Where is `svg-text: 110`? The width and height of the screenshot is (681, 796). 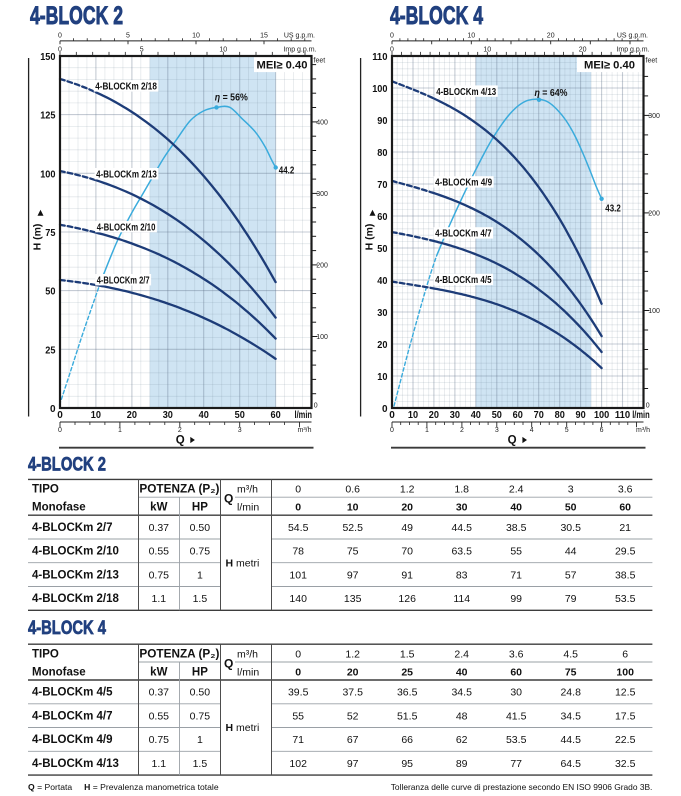 svg-text: 110 is located at coordinates (380, 57).